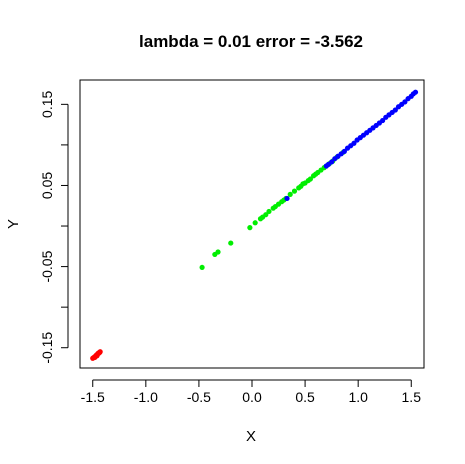  I want to click on x-axis: -1.5 -1.0 -0.5 0.0 0.5 1.0 1.5, so click(251, 392).